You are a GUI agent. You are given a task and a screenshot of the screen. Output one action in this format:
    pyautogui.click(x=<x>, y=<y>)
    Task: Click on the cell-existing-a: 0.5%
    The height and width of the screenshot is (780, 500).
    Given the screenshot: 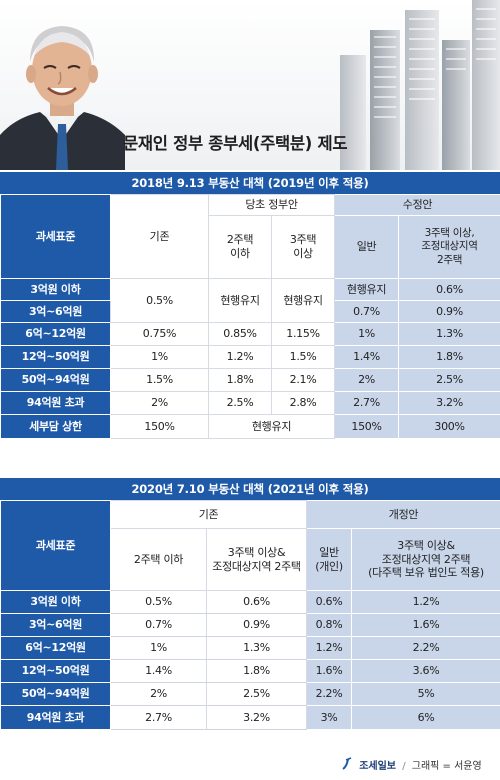 What is the action you would take?
    pyautogui.click(x=158, y=602)
    